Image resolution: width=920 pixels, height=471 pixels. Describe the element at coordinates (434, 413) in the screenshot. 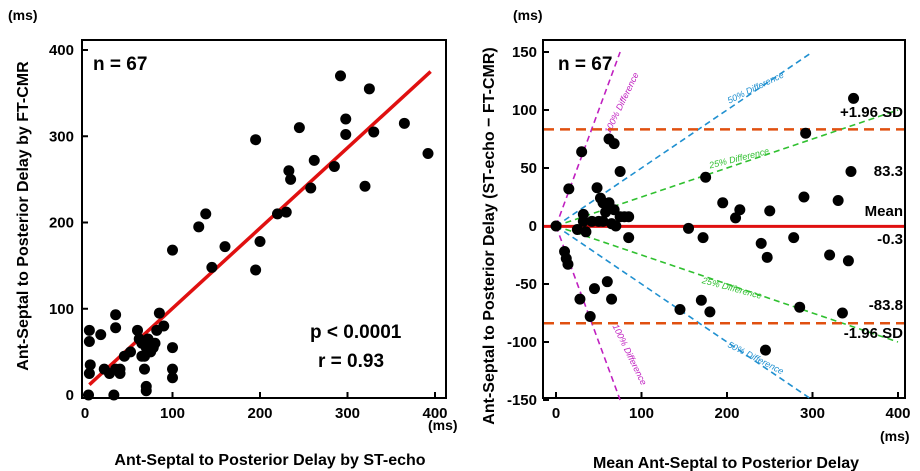

I see `left-x-tick-label: 400` at that location.